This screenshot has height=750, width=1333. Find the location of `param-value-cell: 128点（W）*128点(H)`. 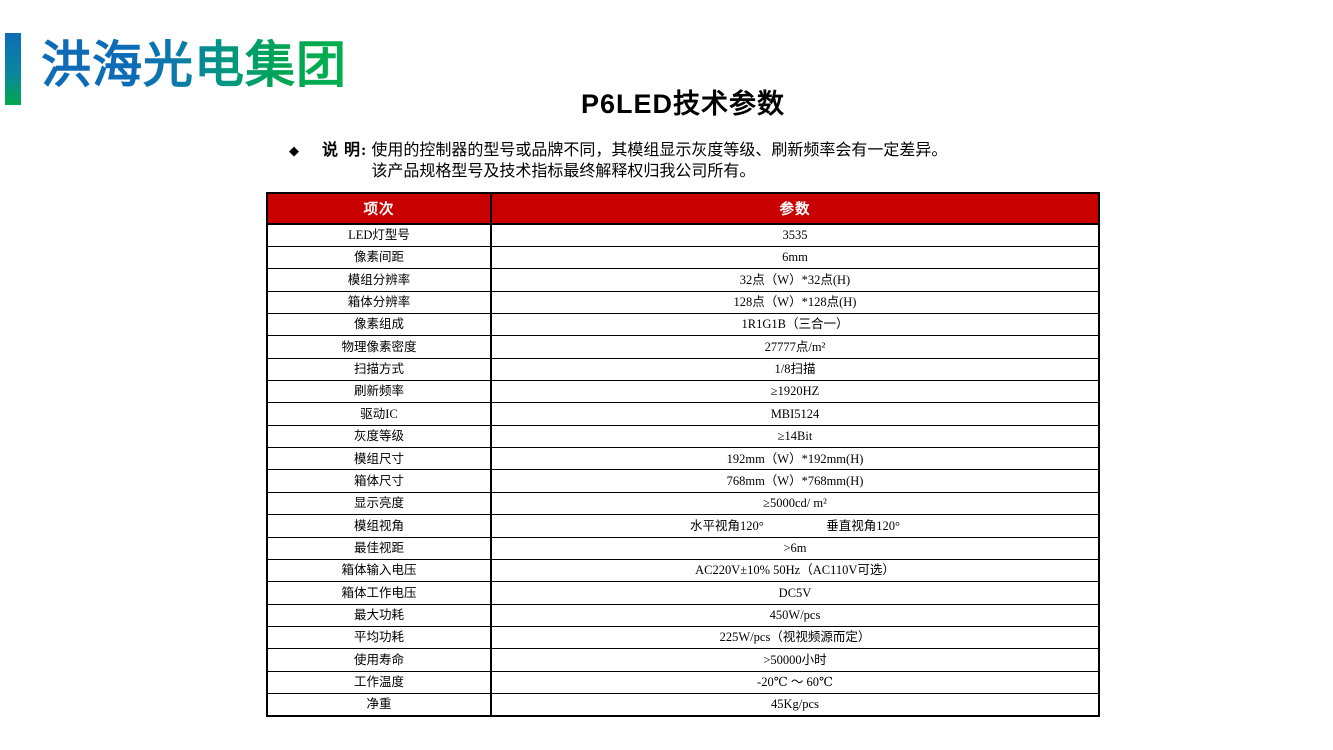

param-value-cell: 128点（W）*128点(H) is located at coordinates (795, 302).